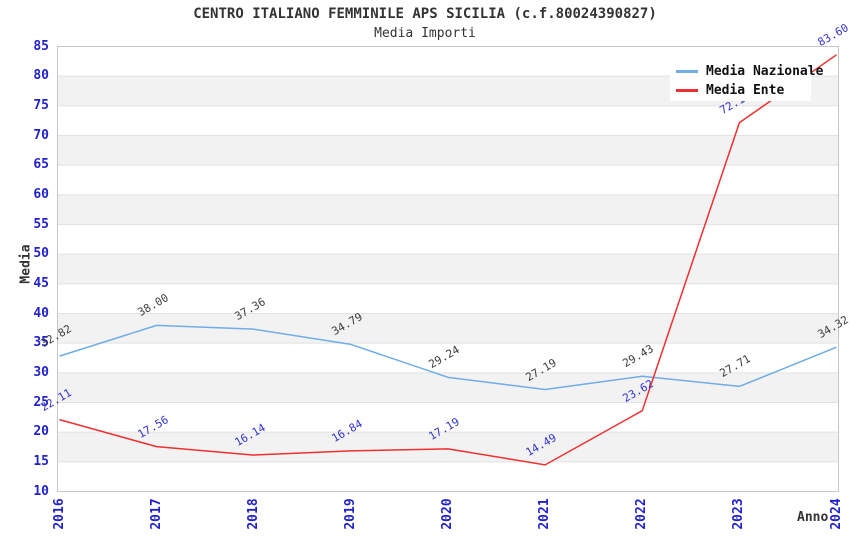 The height and width of the screenshot is (550, 850). Describe the element at coordinates (41, 76) in the screenshot. I see `y-tick-label: 80` at that location.